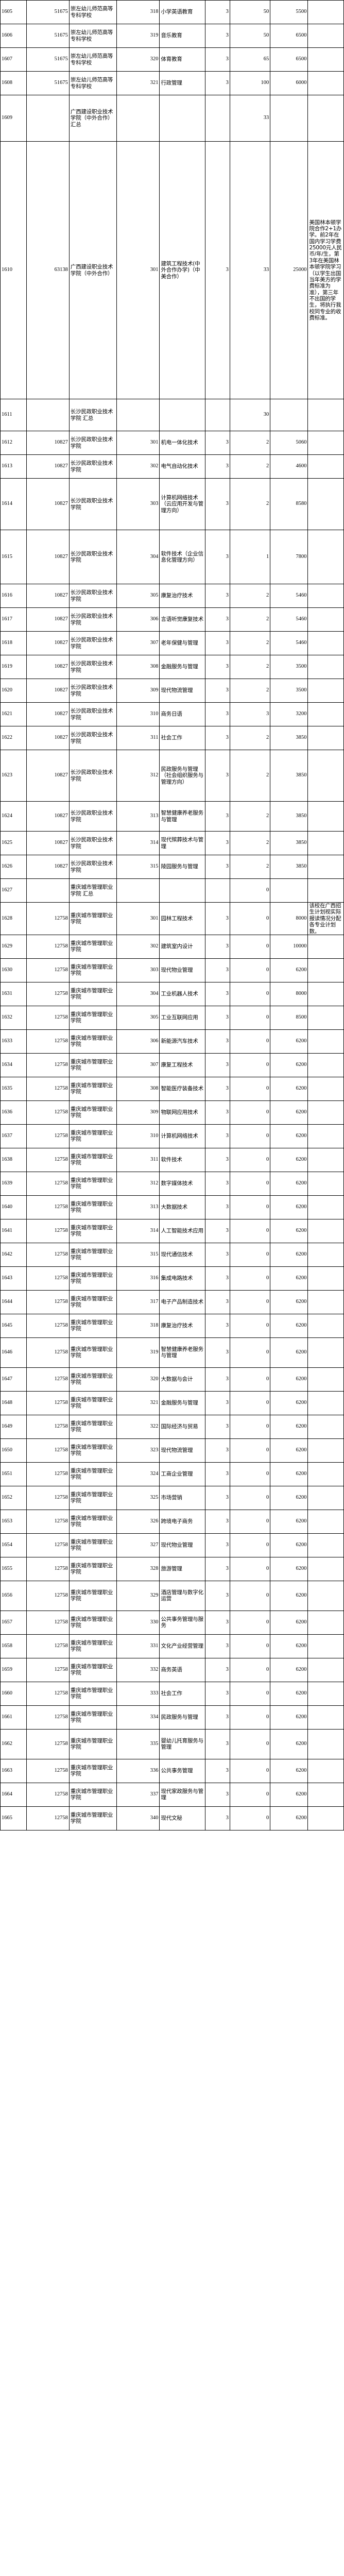 The width and height of the screenshot is (344, 2576). What do you see at coordinates (13, 1743) in the screenshot?
I see `row-index-cell: 1662` at bounding box center [13, 1743].